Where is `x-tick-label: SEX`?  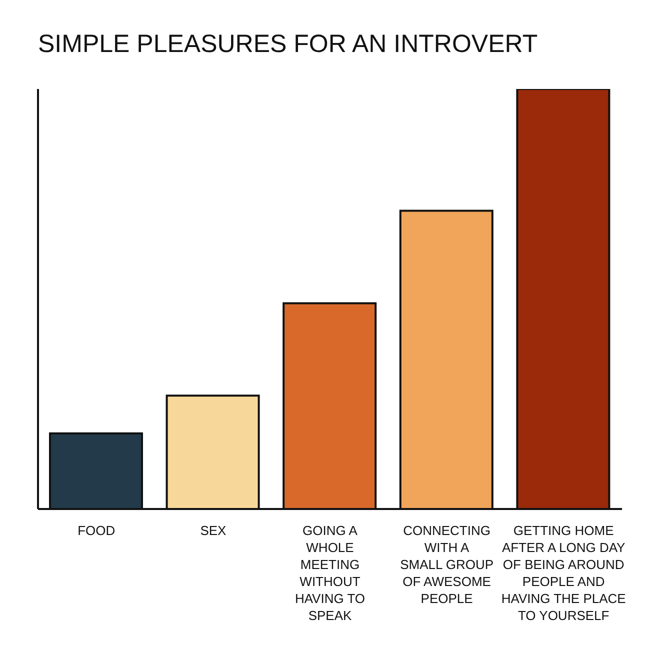 x-tick-label: SEX is located at coordinates (213, 530).